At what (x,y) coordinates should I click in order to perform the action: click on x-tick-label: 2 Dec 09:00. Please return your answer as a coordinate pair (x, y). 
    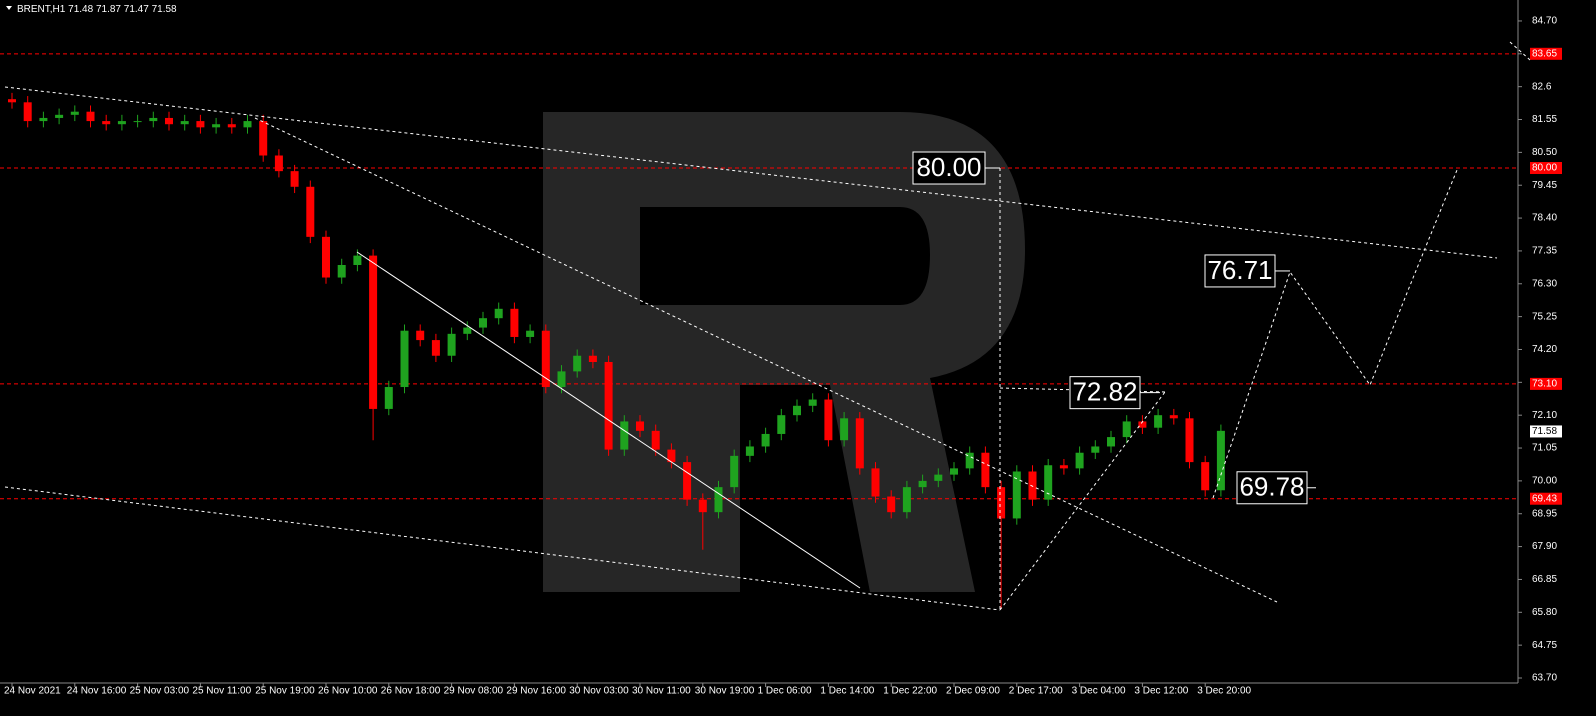
    Looking at the image, I should click on (973, 691).